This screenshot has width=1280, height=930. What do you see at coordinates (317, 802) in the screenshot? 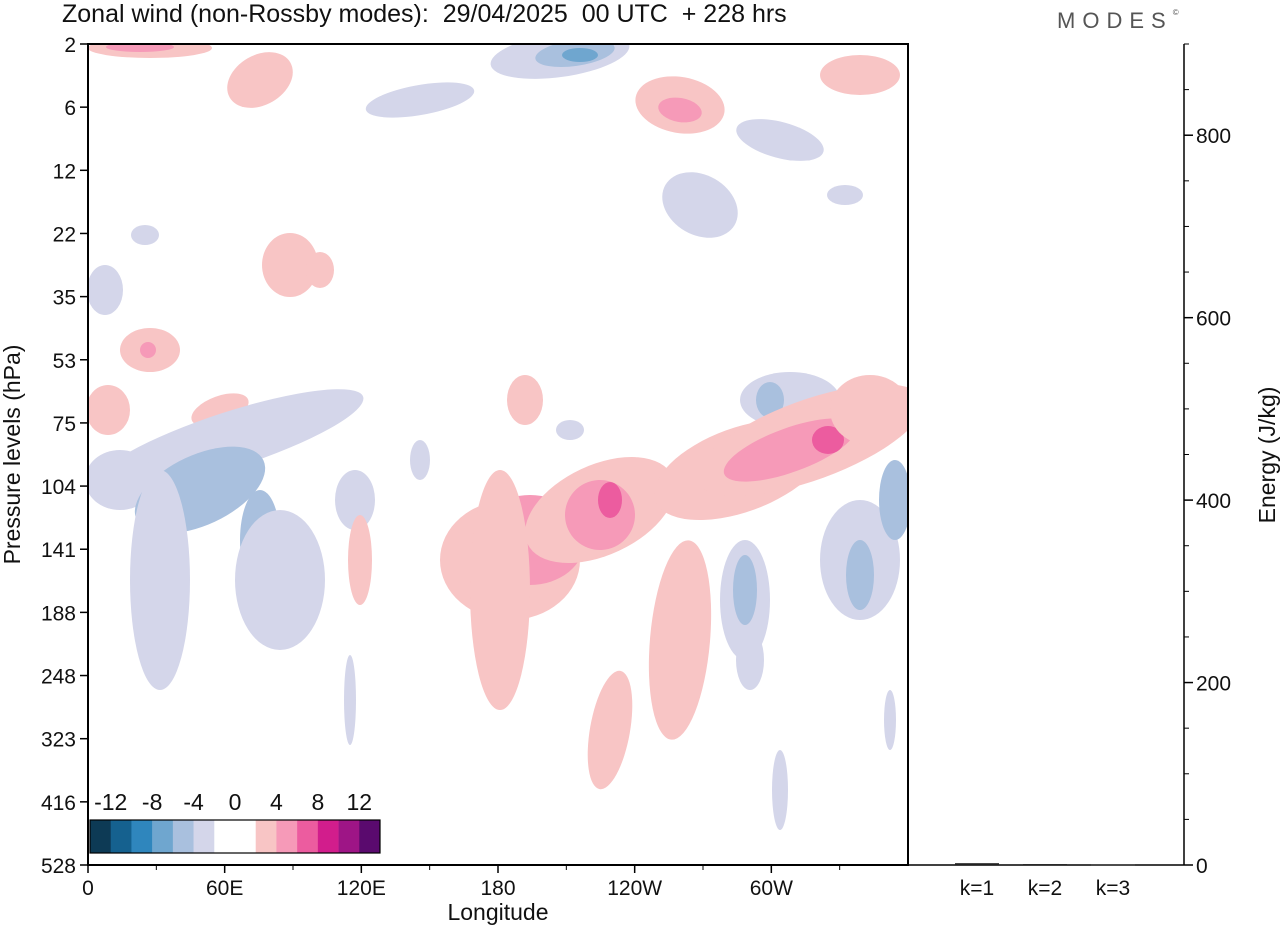
I see `colorbar-label: 8` at bounding box center [317, 802].